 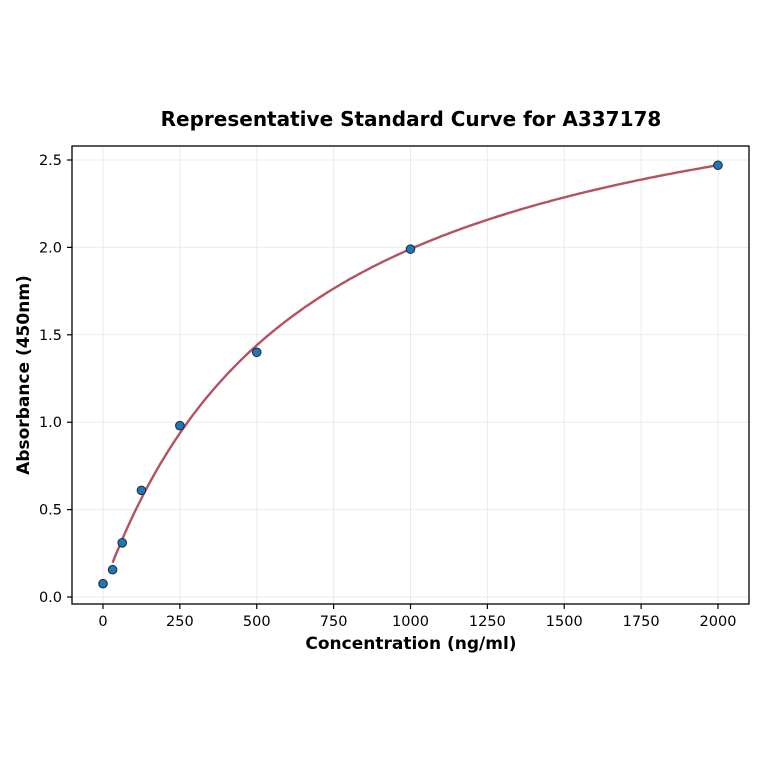 What do you see at coordinates (55, 379) in the screenshot?
I see `y-axis-ticks: 0.0 0.5 1.0 1.5 2.0 2.5` at bounding box center [55, 379].